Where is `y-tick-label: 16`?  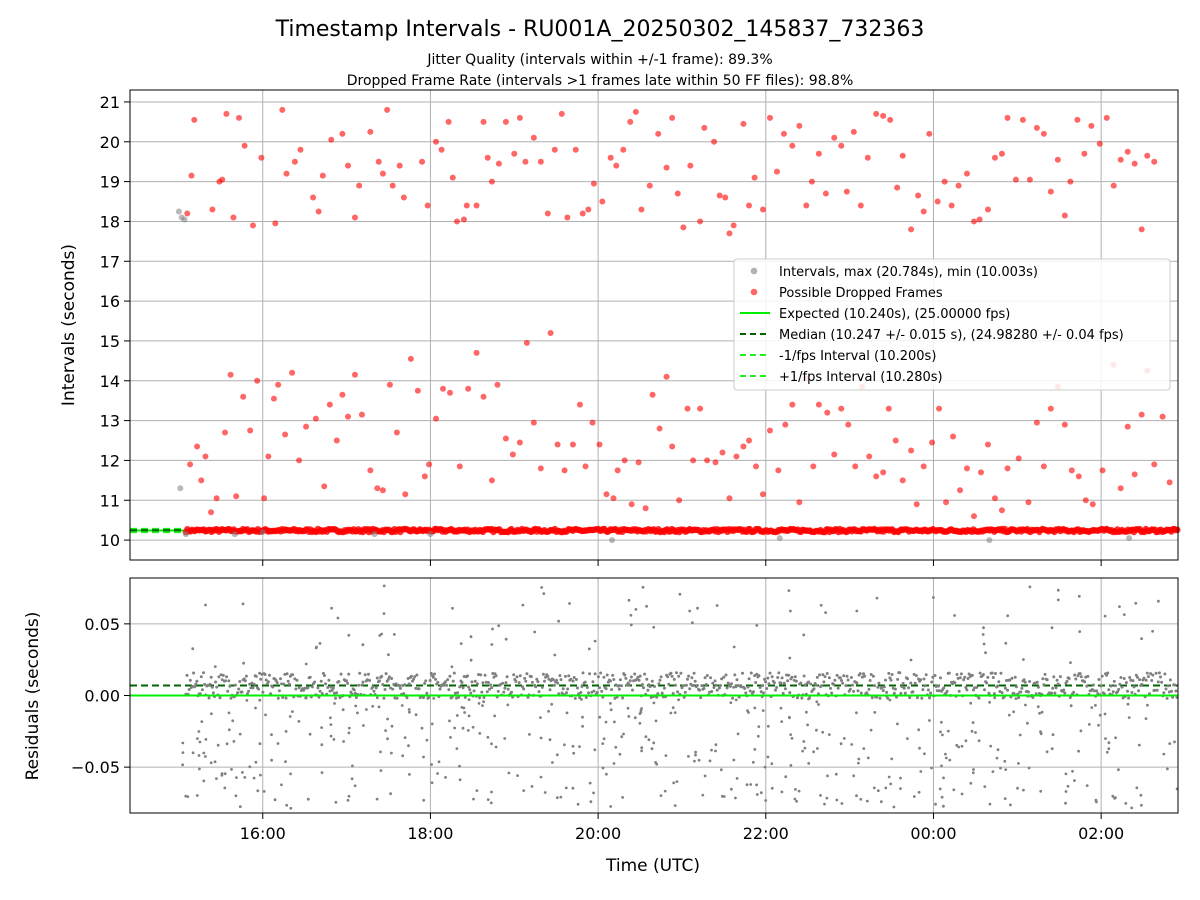
y-tick-label: 16 is located at coordinates (110, 301).